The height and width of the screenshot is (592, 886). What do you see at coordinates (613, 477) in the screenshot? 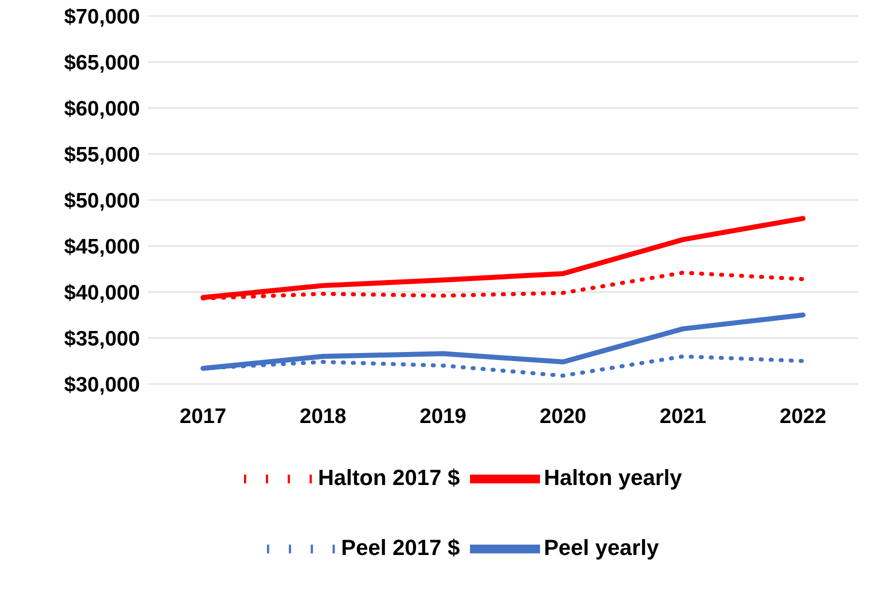
I see `legend-label: Halton yearly` at bounding box center [613, 477].